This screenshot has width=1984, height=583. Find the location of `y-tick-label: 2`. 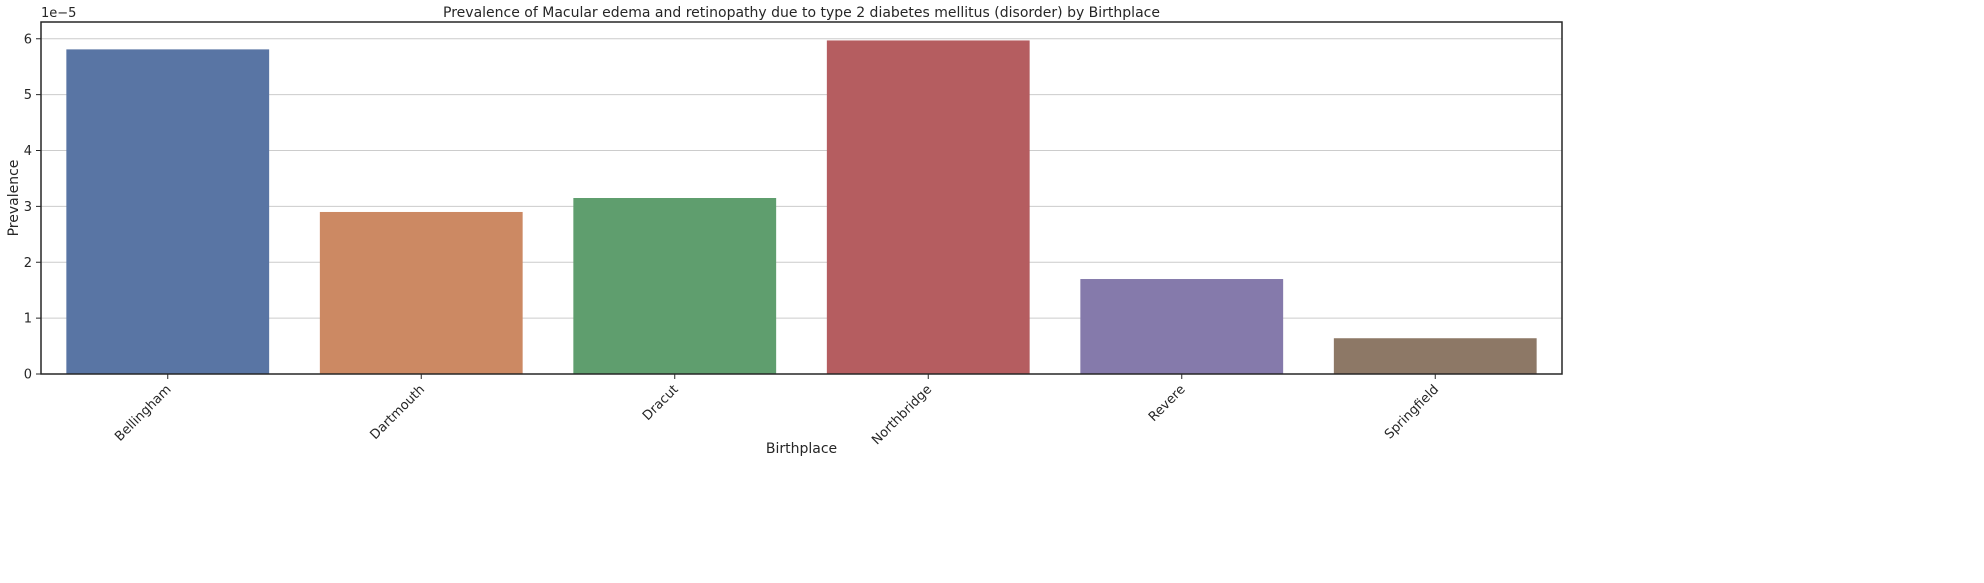

y-tick-label: 2 is located at coordinates (28, 263).